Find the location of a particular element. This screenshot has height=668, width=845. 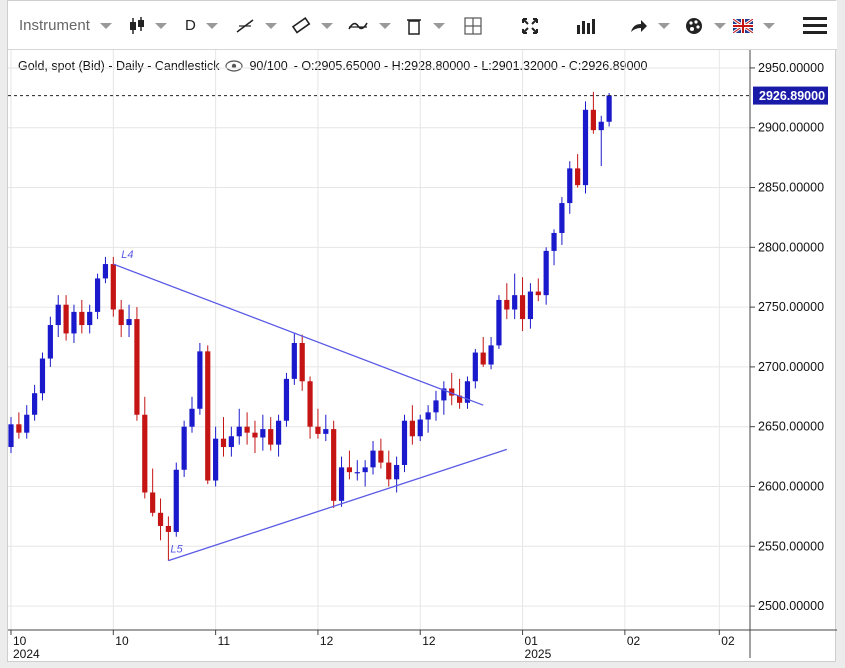

measure-dropdown is located at coordinates (312, 25).